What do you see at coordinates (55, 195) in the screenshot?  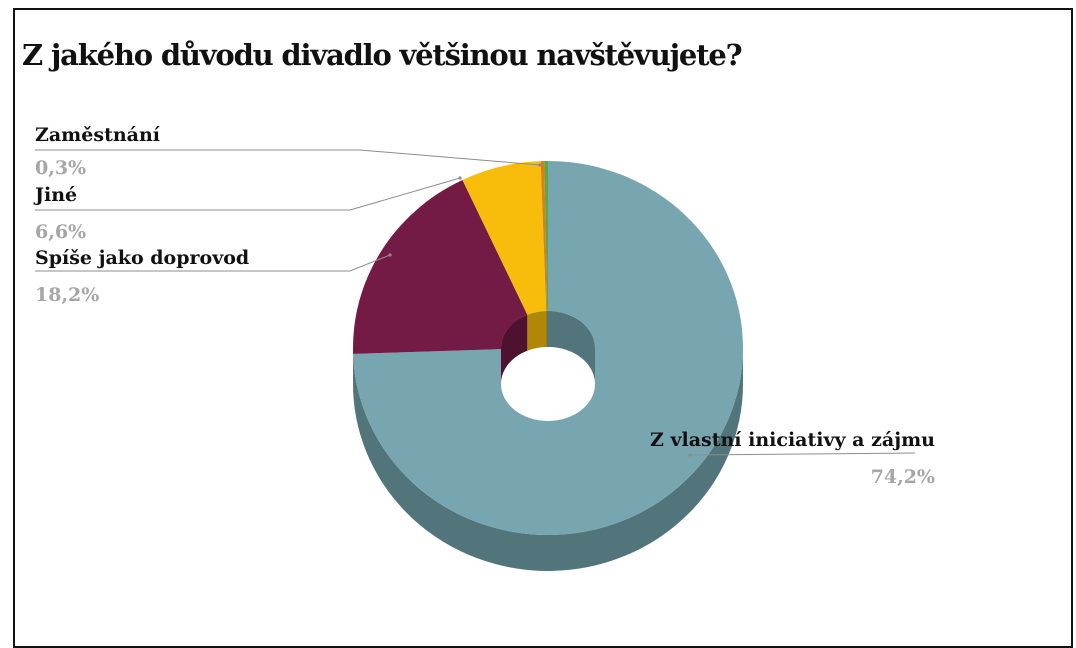 I see `slice-label-2: Jiné` at bounding box center [55, 195].